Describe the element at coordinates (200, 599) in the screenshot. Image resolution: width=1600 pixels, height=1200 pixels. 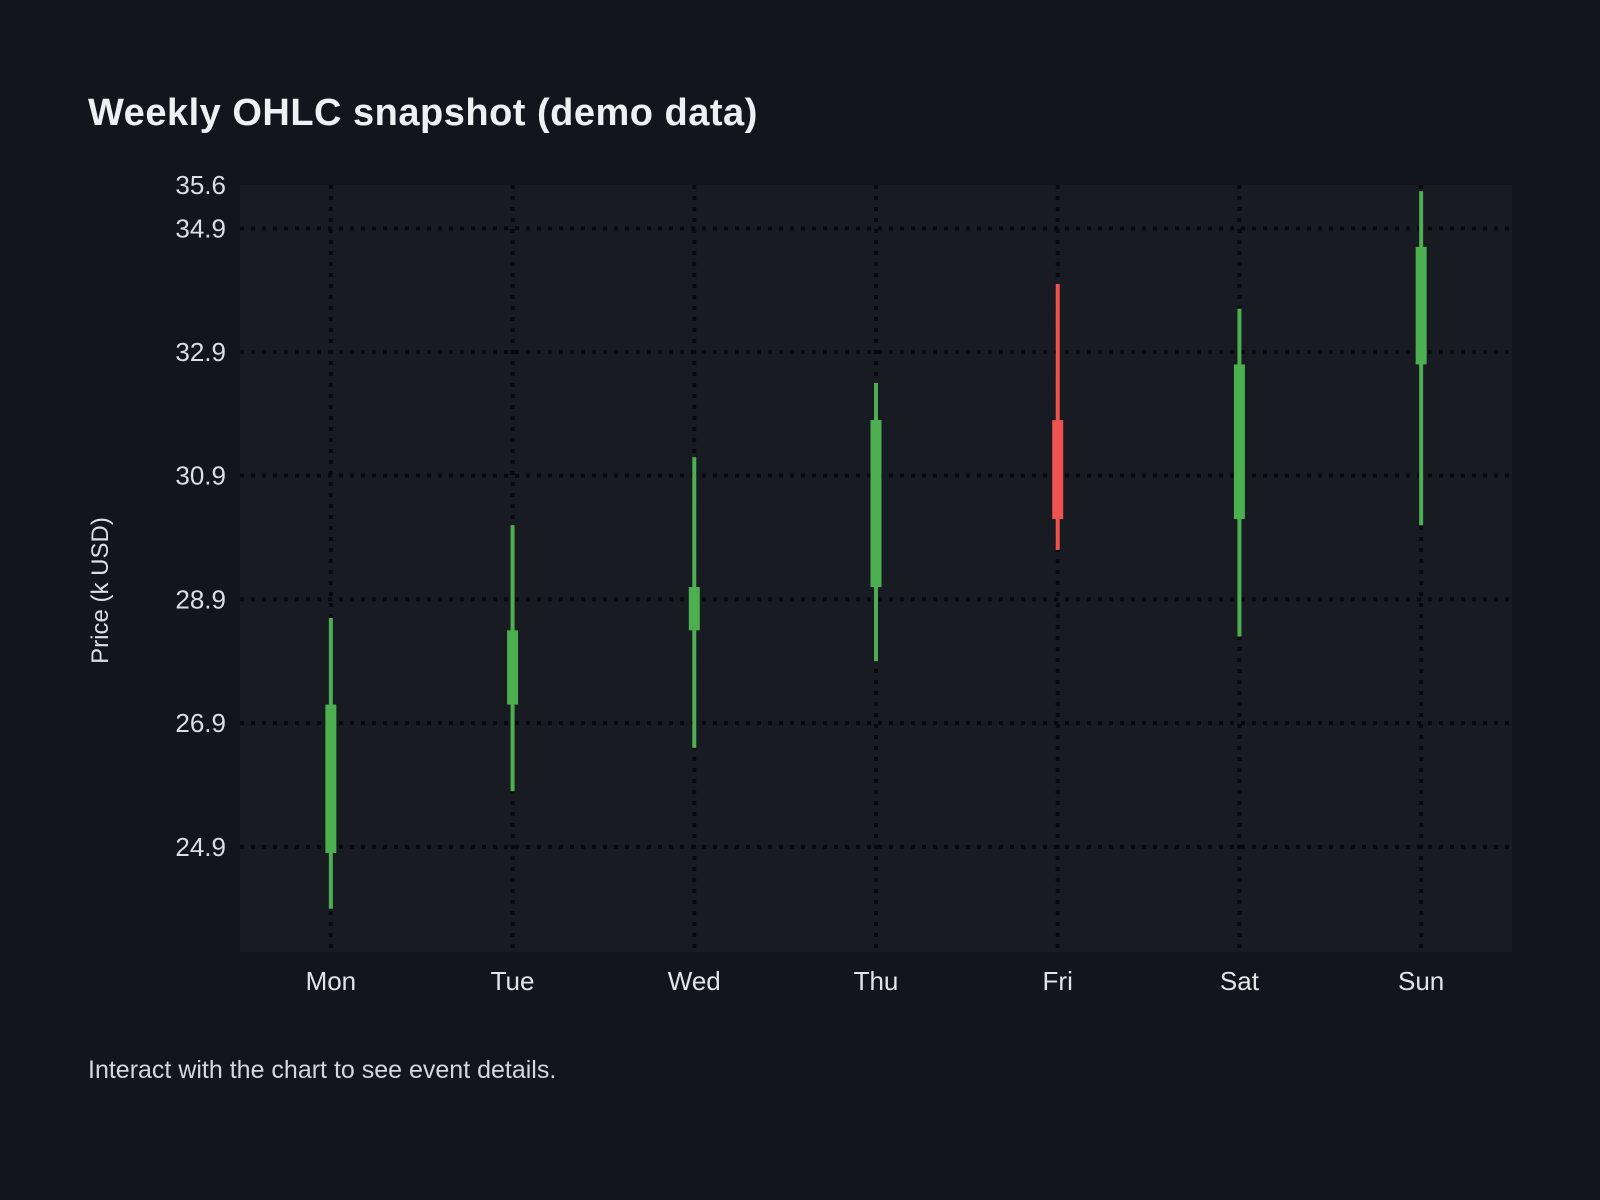
I see `y-tick-label: 28.9` at that location.